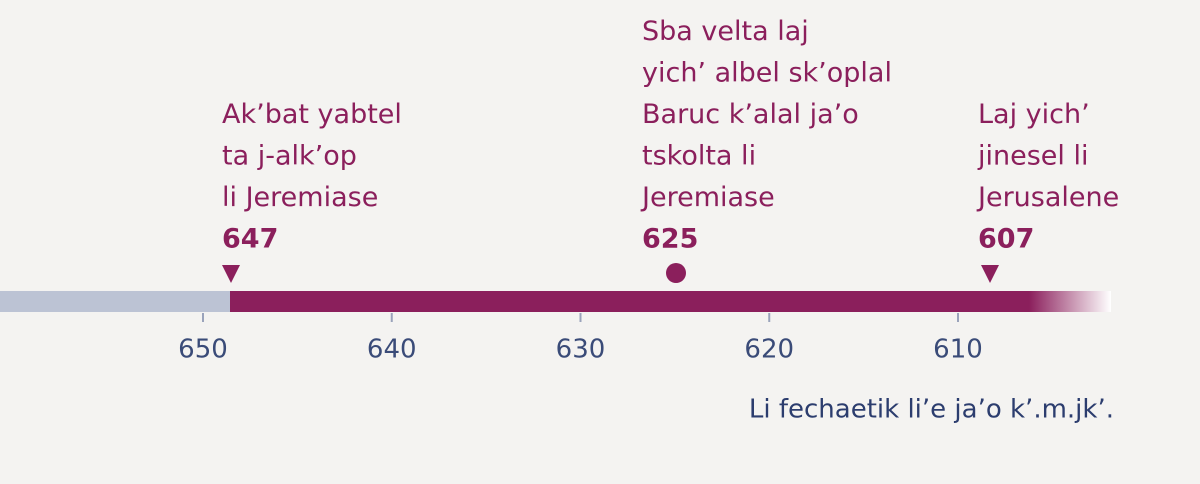 Image resolution: width=1200 pixels, height=484 pixels. What do you see at coordinates (250, 239) in the screenshot?
I see `event-year: 647` at bounding box center [250, 239].